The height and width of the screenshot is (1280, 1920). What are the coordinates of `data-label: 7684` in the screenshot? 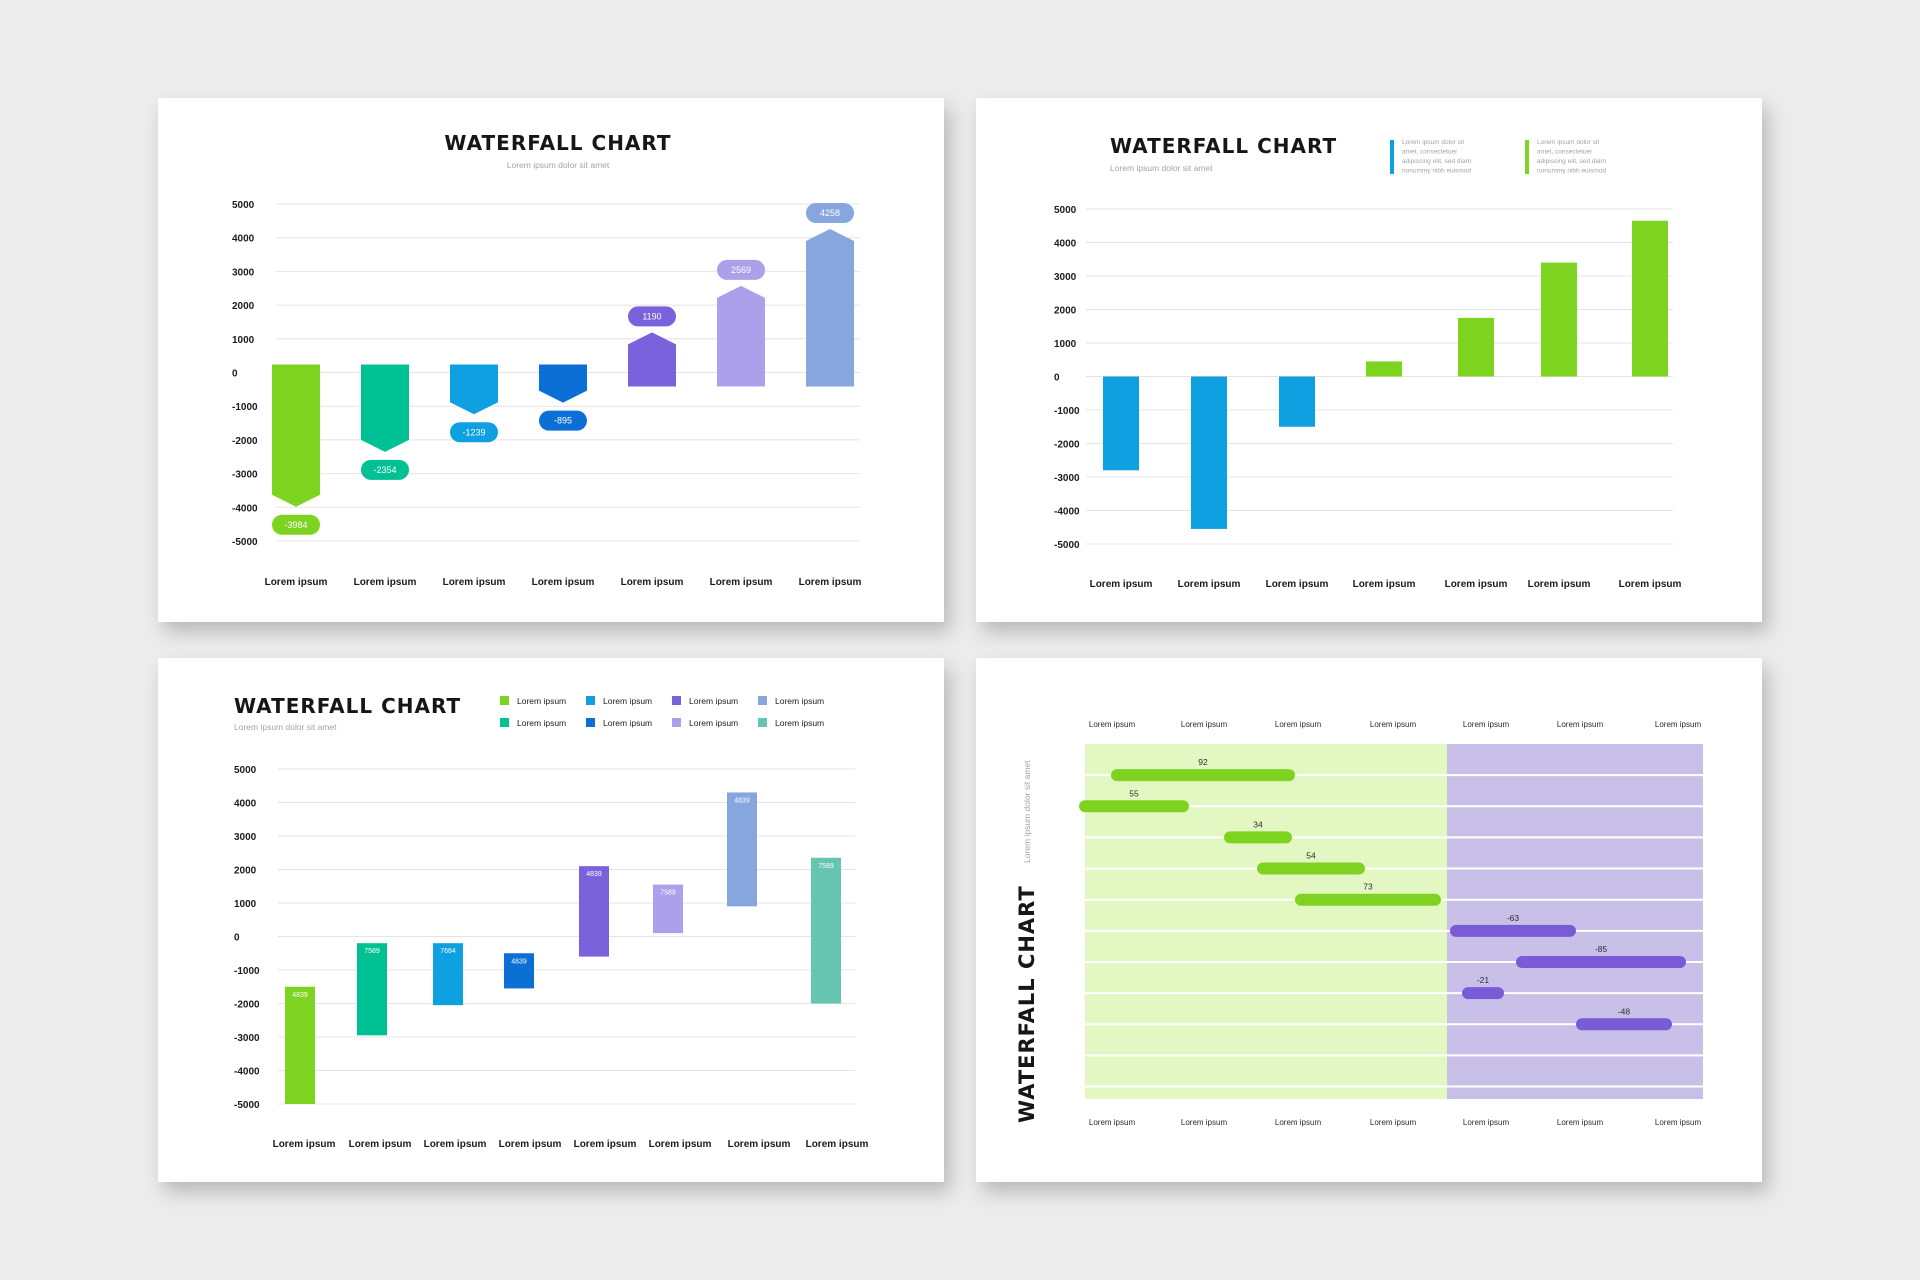 It's located at (448, 951).